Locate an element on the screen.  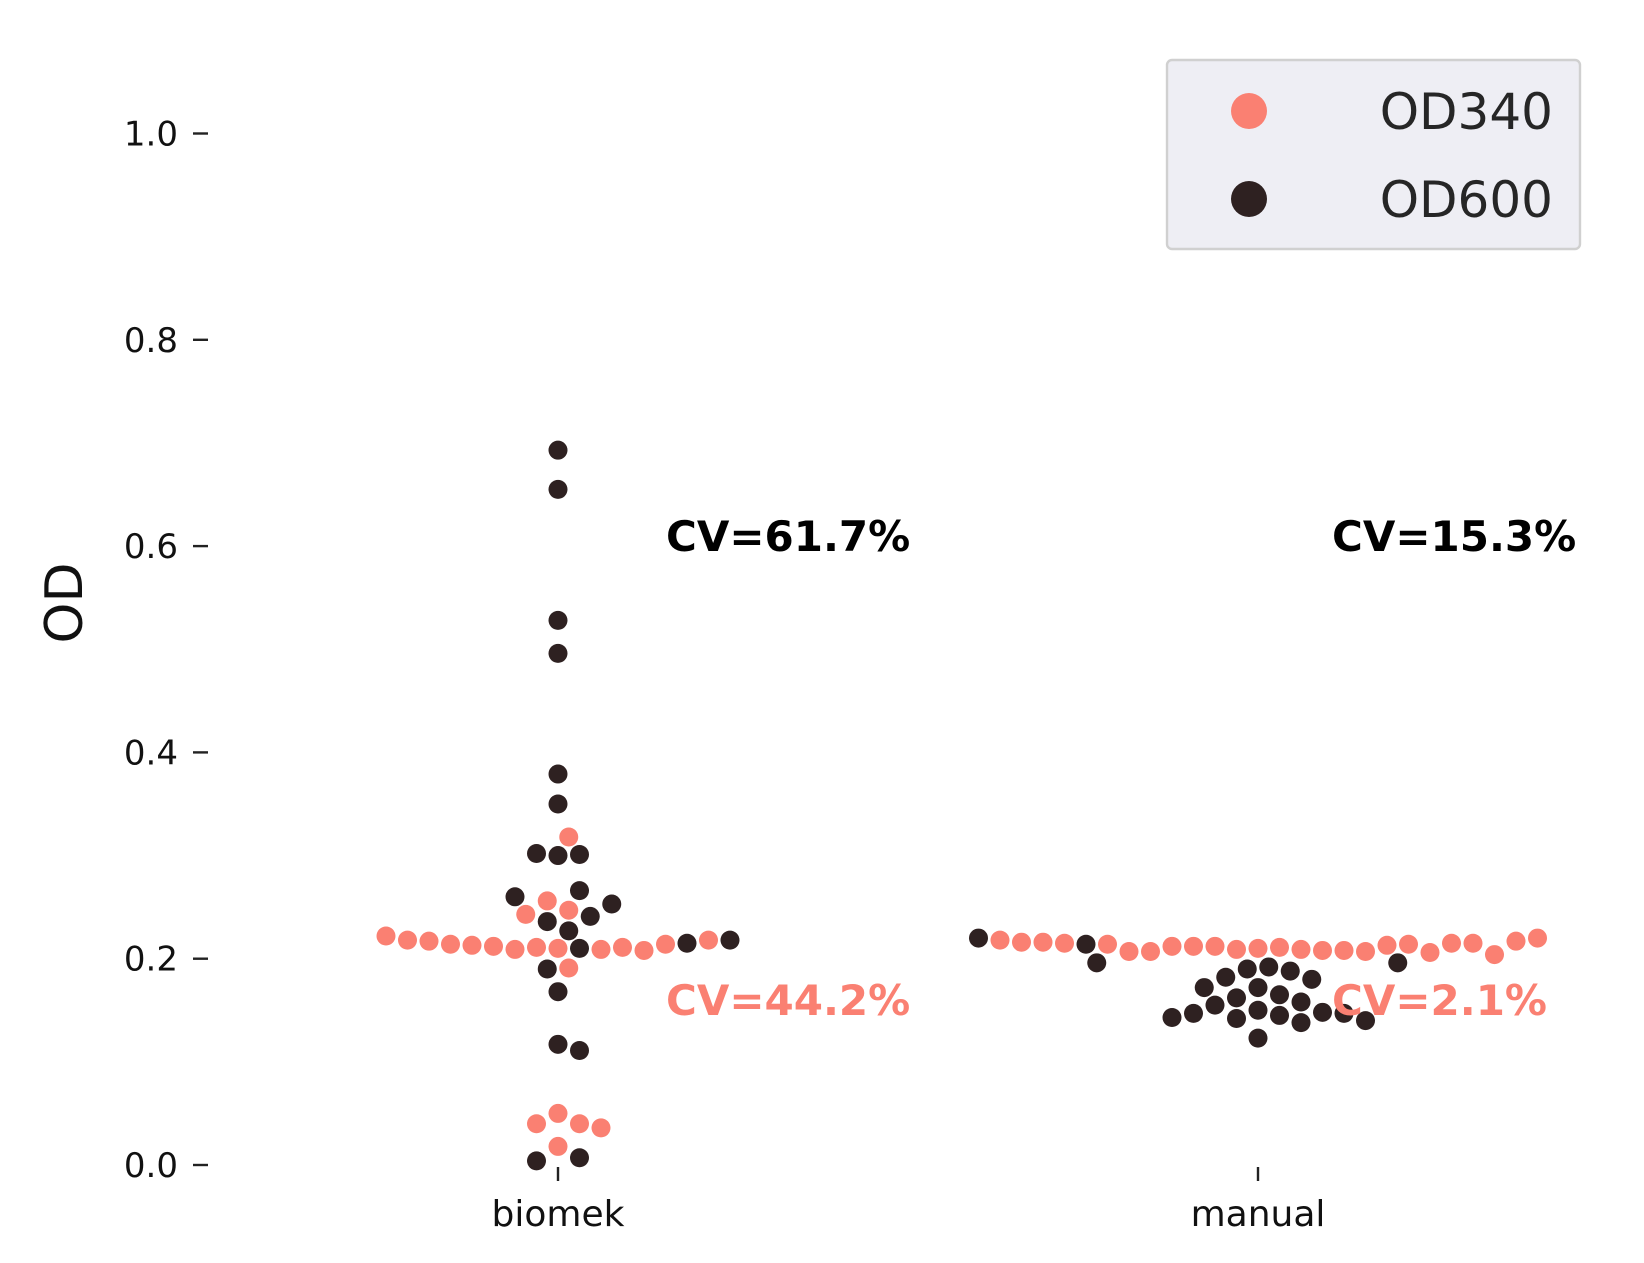
cv-label-manual-od600: CV=15.3% is located at coordinates (1454, 536).